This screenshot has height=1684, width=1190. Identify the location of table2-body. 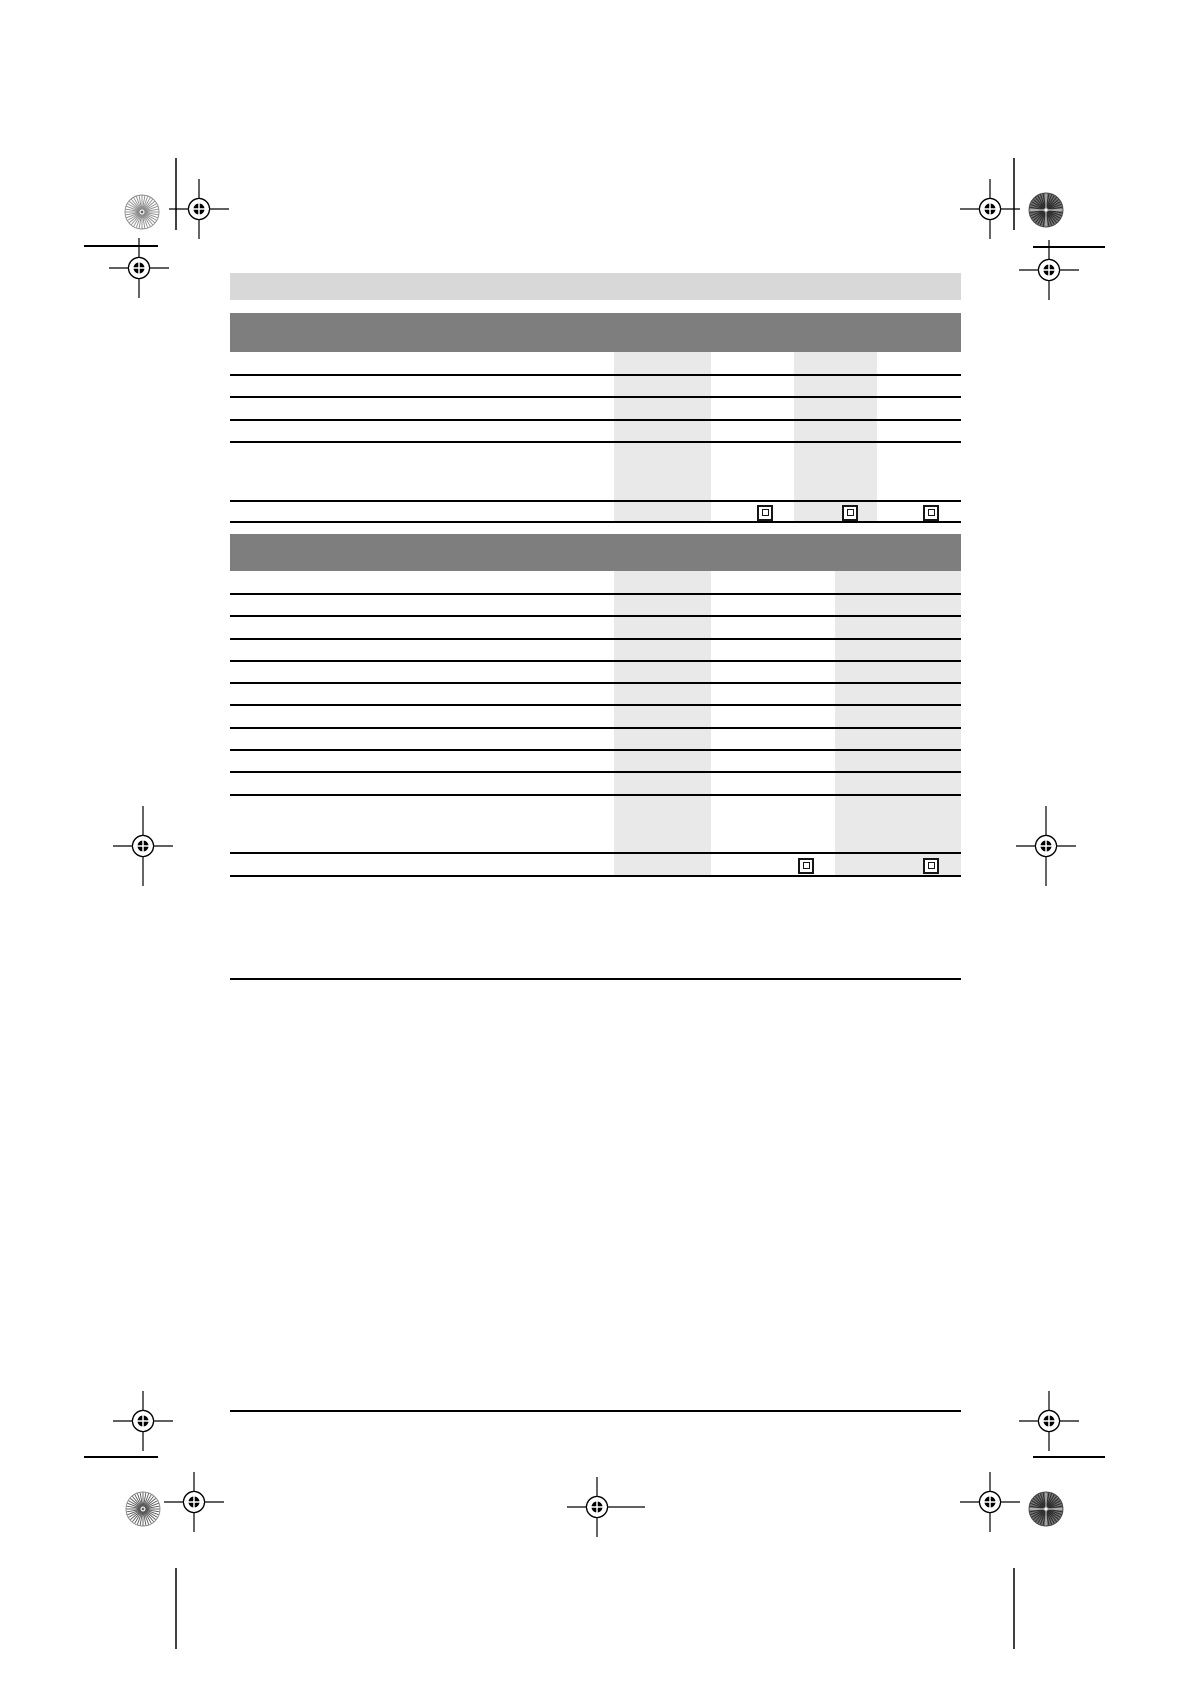
(595, 724).